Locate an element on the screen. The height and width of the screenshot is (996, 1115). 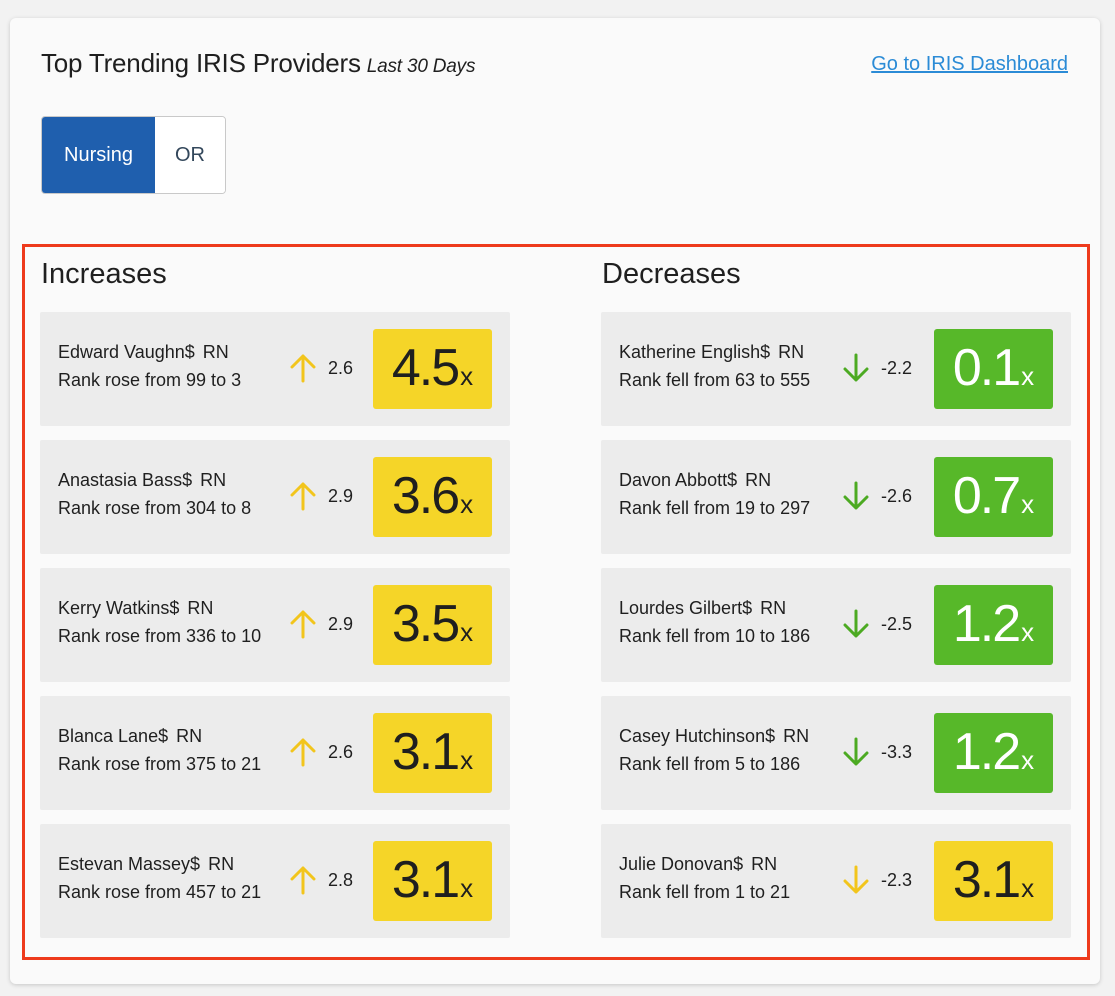
rank-change-text: Rank fell from 1 to 21 is located at coordinates (705, 892).